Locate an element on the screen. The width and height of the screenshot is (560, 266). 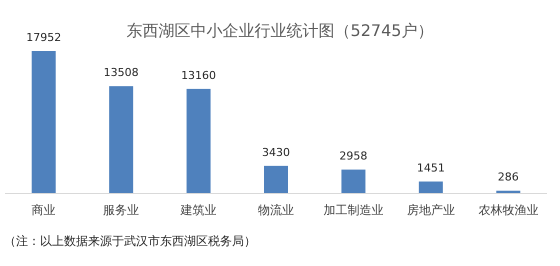
annotation: （注：以上数据来源于武汉市东西湖区税务局） is located at coordinates (130, 241).